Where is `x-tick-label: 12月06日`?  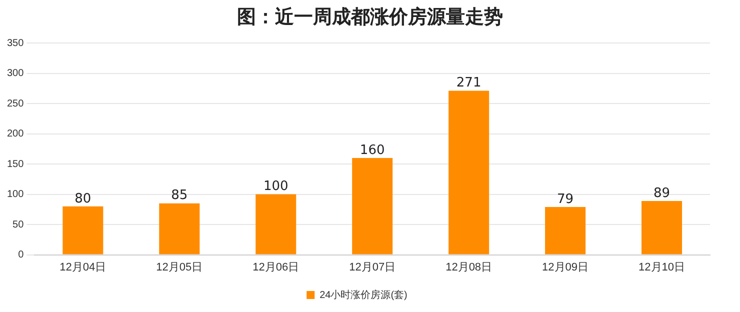 x-tick-label: 12月06日 is located at coordinates (276, 267).